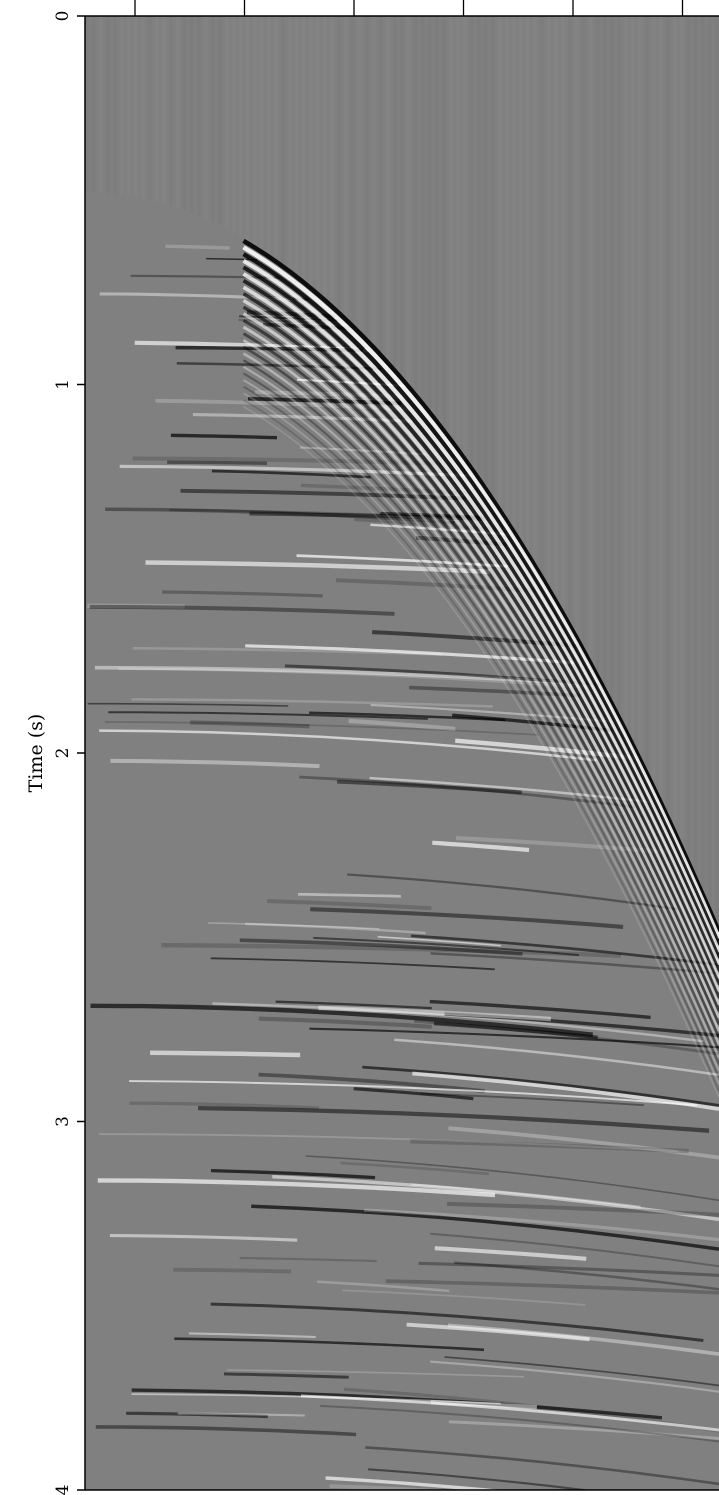  What do you see at coordinates (36, 753) in the screenshot?
I see `y-axis-title: Time (s)` at bounding box center [36, 753].